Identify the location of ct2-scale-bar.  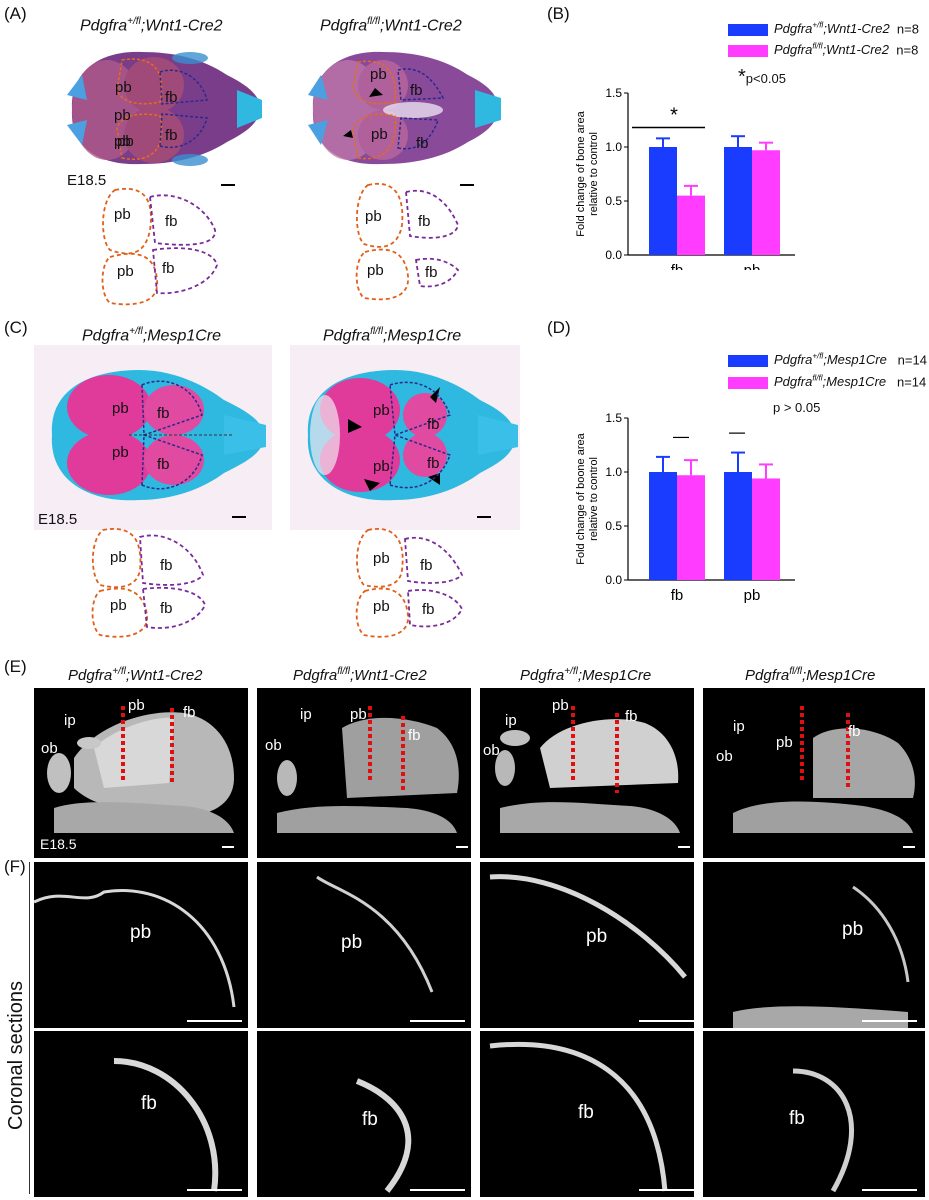
(462, 847).